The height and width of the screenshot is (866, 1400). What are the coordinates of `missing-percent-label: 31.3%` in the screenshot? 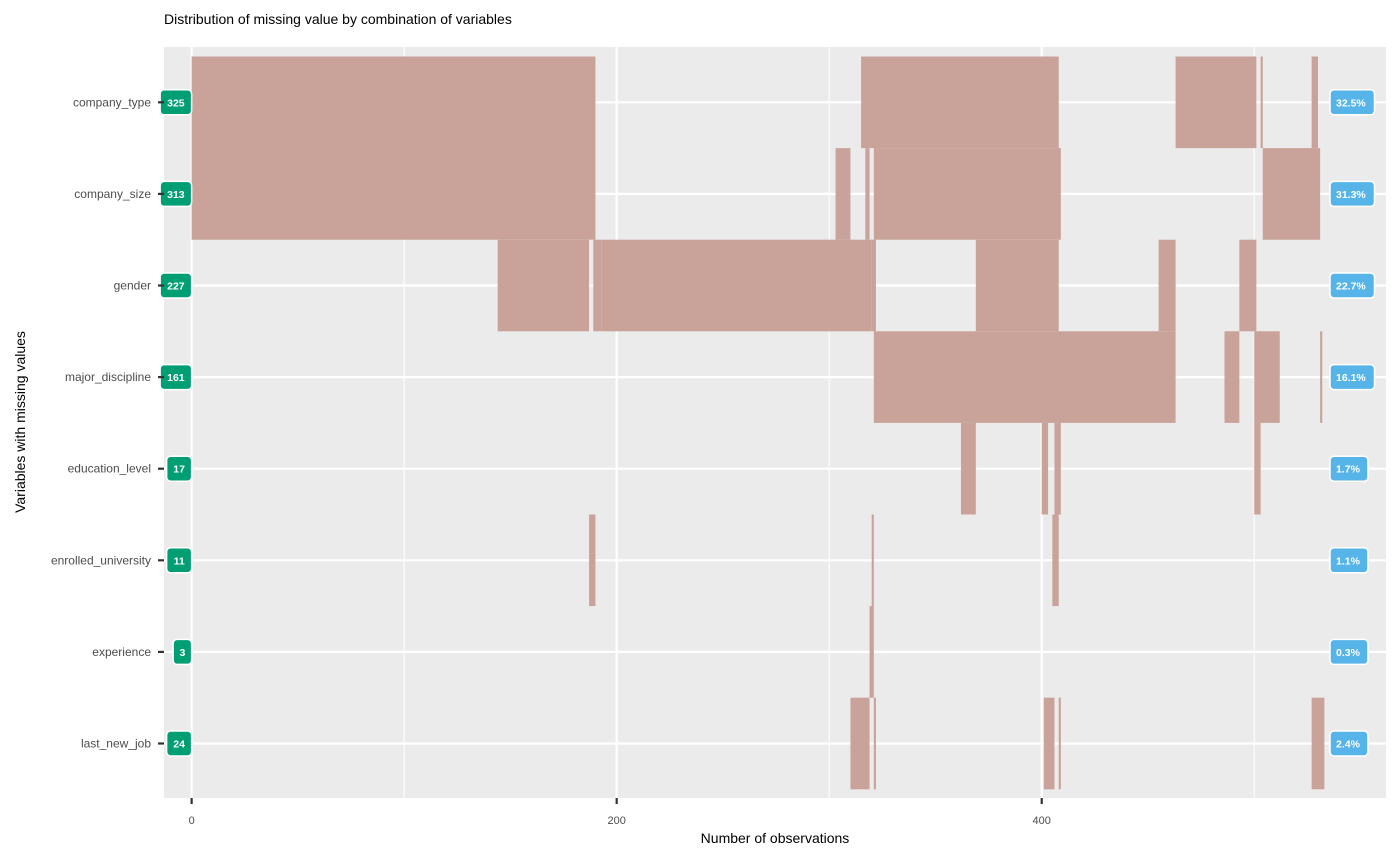 It's located at (1351, 195).